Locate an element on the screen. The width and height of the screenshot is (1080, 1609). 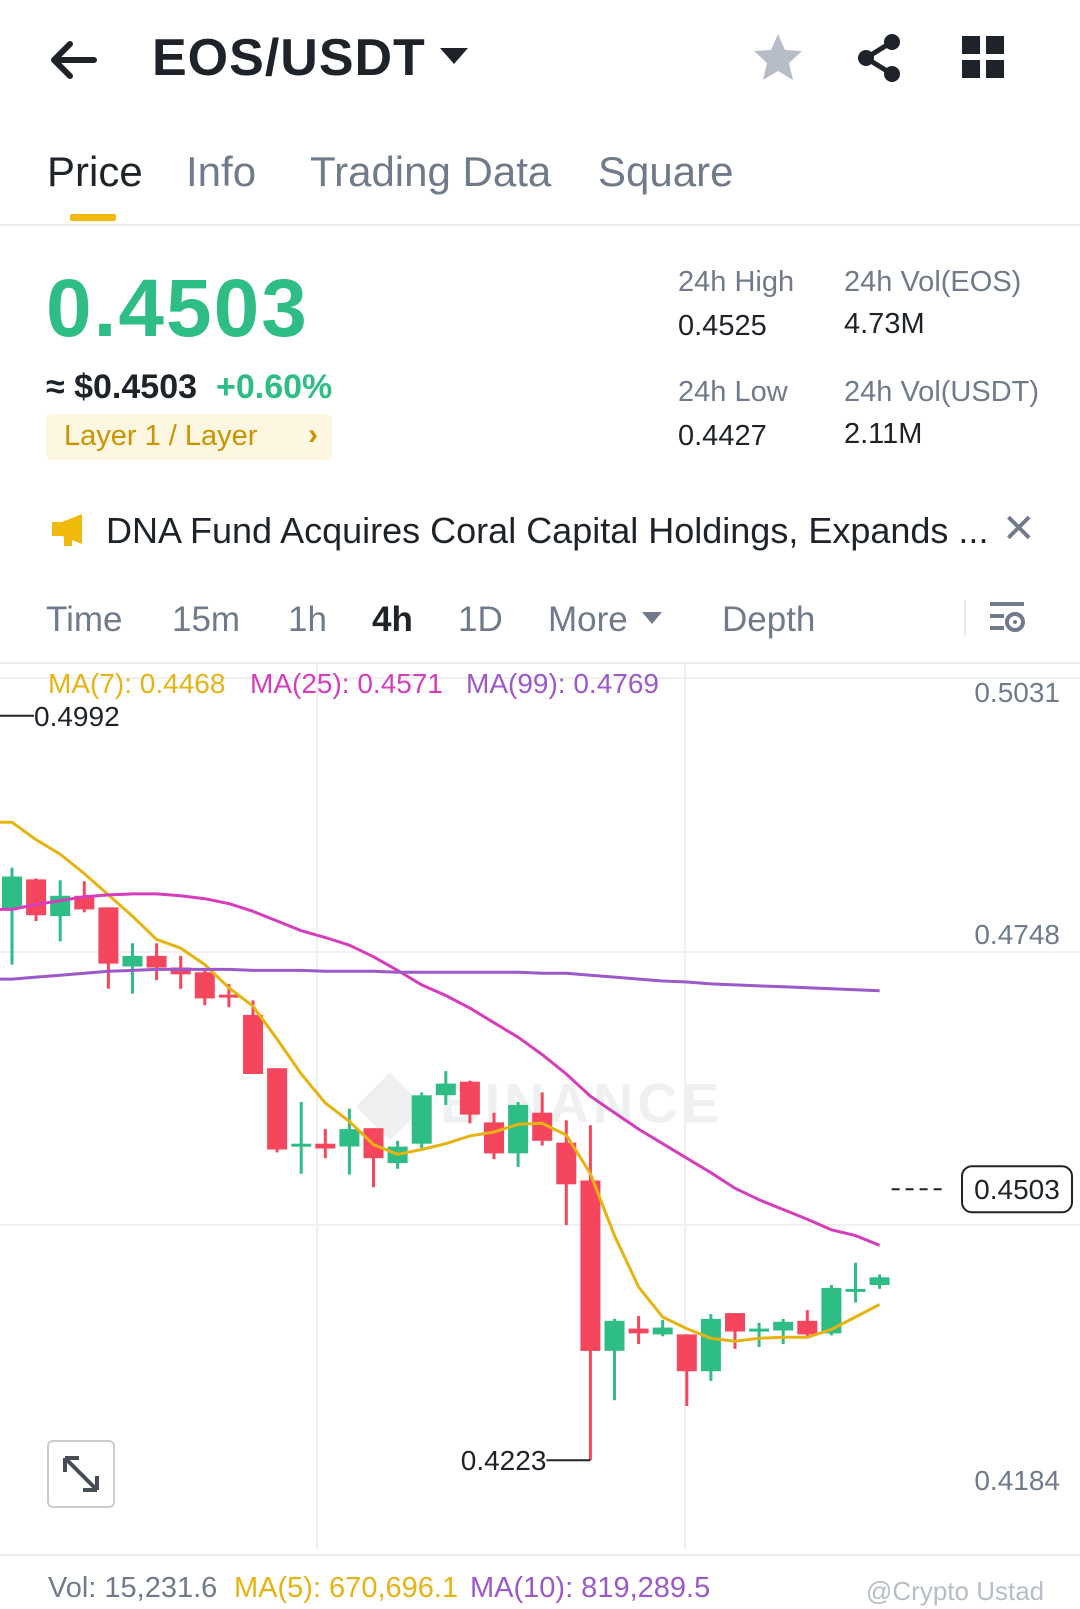
back-button is located at coordinates (74, 60).